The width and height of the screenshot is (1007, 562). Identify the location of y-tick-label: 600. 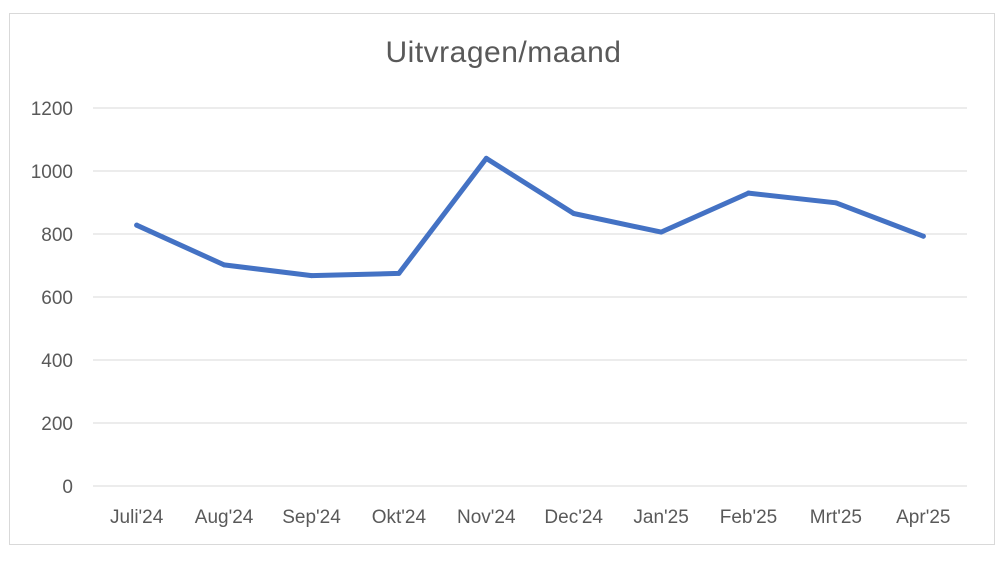
(57, 298).